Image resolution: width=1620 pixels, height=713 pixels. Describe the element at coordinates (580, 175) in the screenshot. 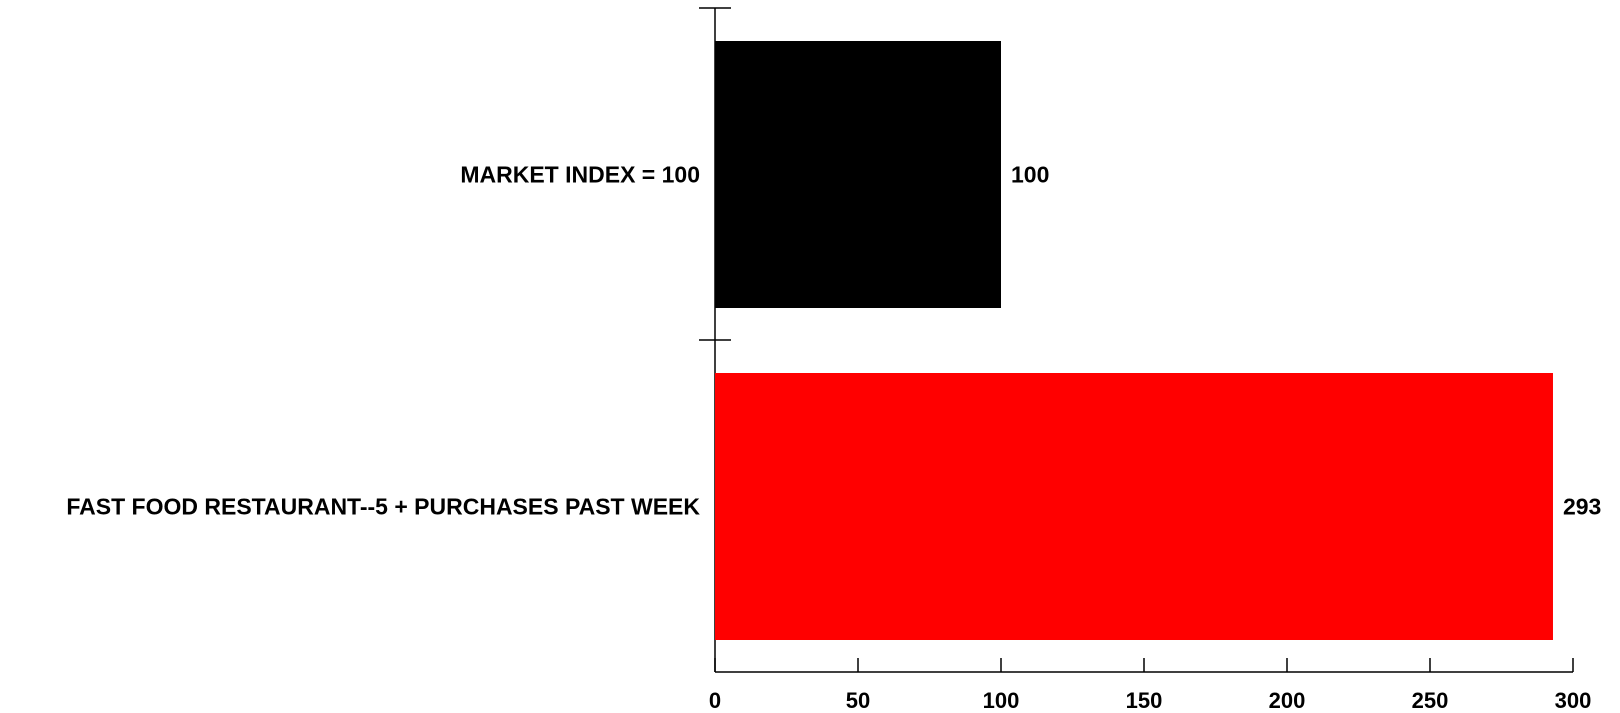

I see `category-label: MARKET INDEX = 100` at that location.